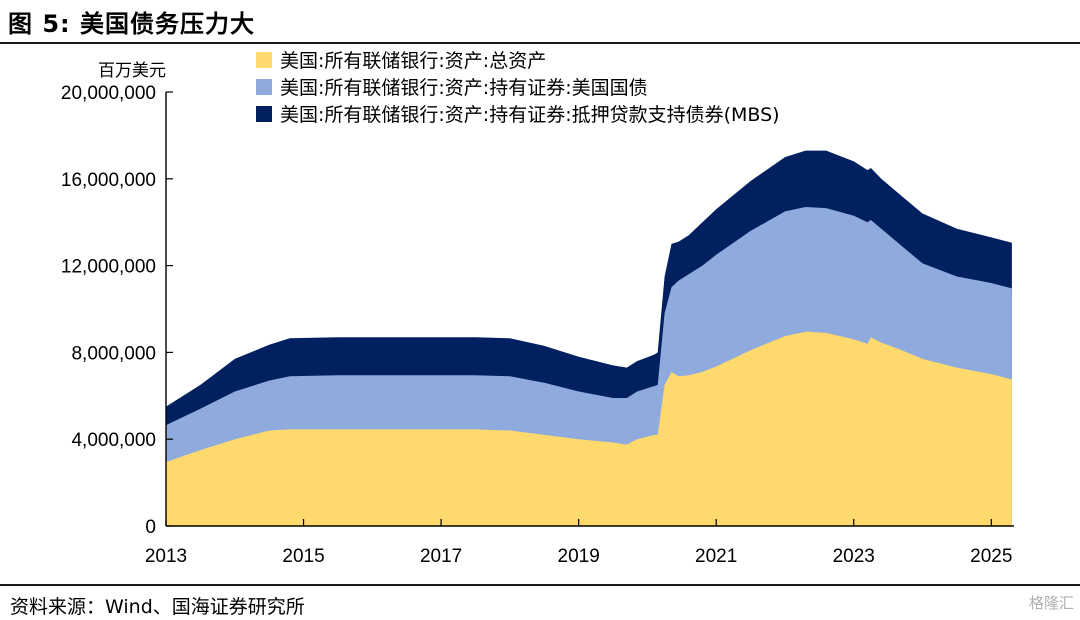 This screenshot has width=1080, height=620. Describe the element at coordinates (157, 607) in the screenshot. I see `source-note: 资料来源：Wind、国海证券研究所` at that location.